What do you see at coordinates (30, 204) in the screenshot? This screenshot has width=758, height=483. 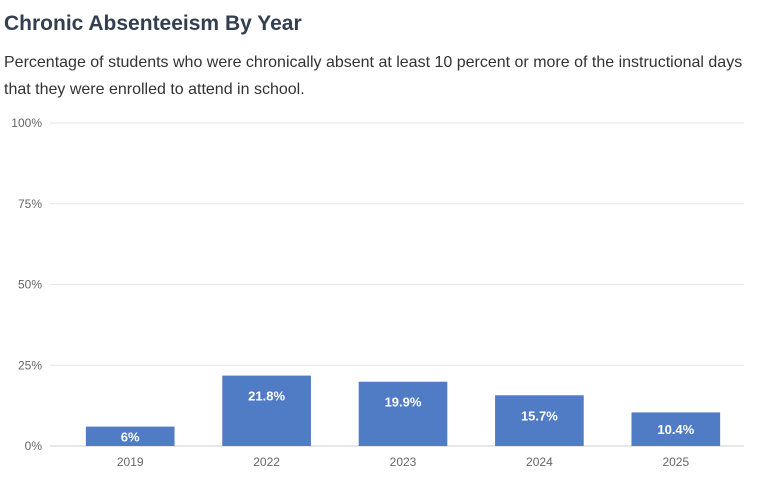 I see `y-tick-label: 75%` at bounding box center [30, 204].